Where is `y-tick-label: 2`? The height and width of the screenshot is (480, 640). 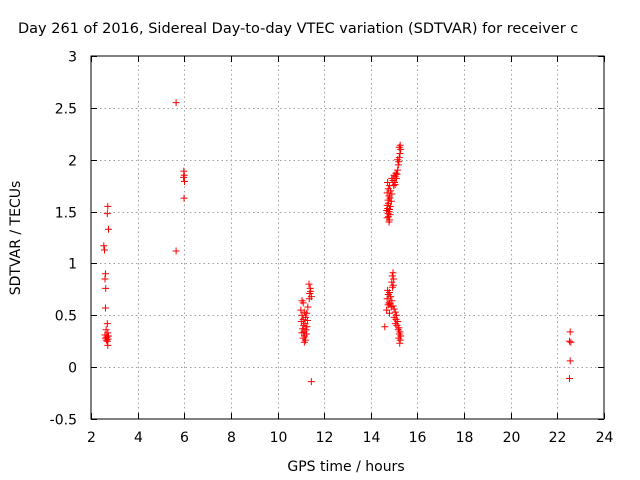 y-tick-label: 2 is located at coordinates (72, 162).